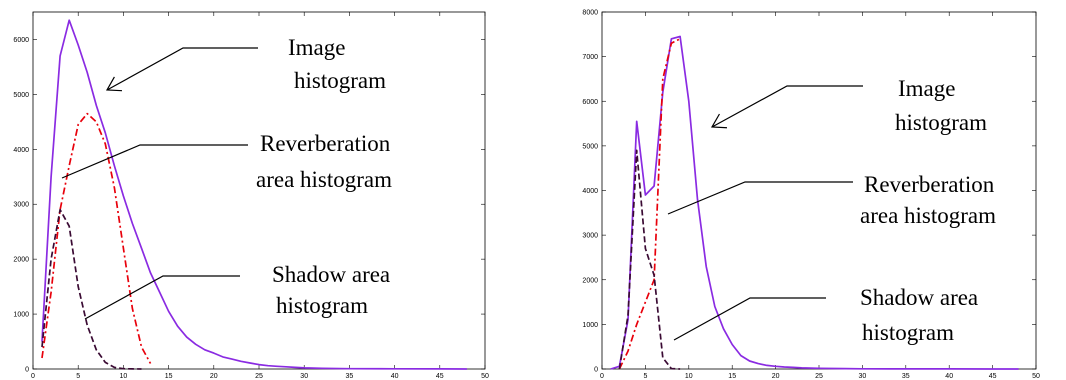 The width and height of the screenshot is (1066, 380). What do you see at coordinates (590, 13) in the screenshot?
I see `y-tick-label: 8000` at bounding box center [590, 13].